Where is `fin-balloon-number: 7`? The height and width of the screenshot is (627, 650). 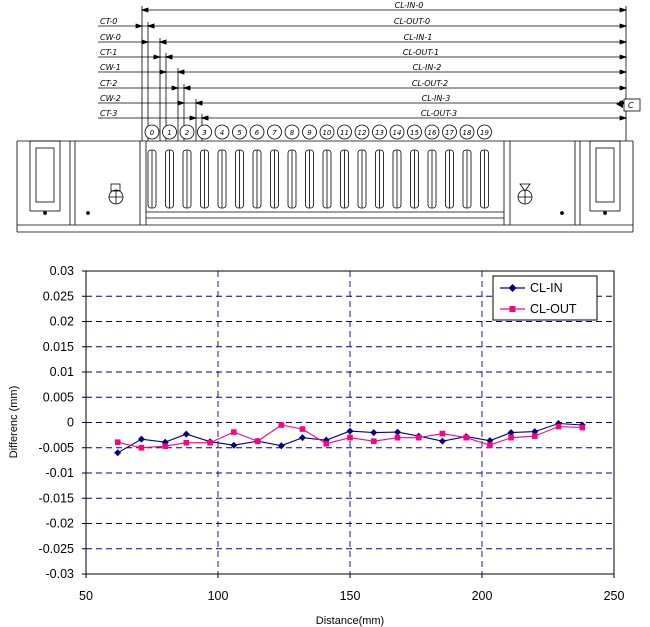 fin-balloon-number: 7 is located at coordinates (274, 133).